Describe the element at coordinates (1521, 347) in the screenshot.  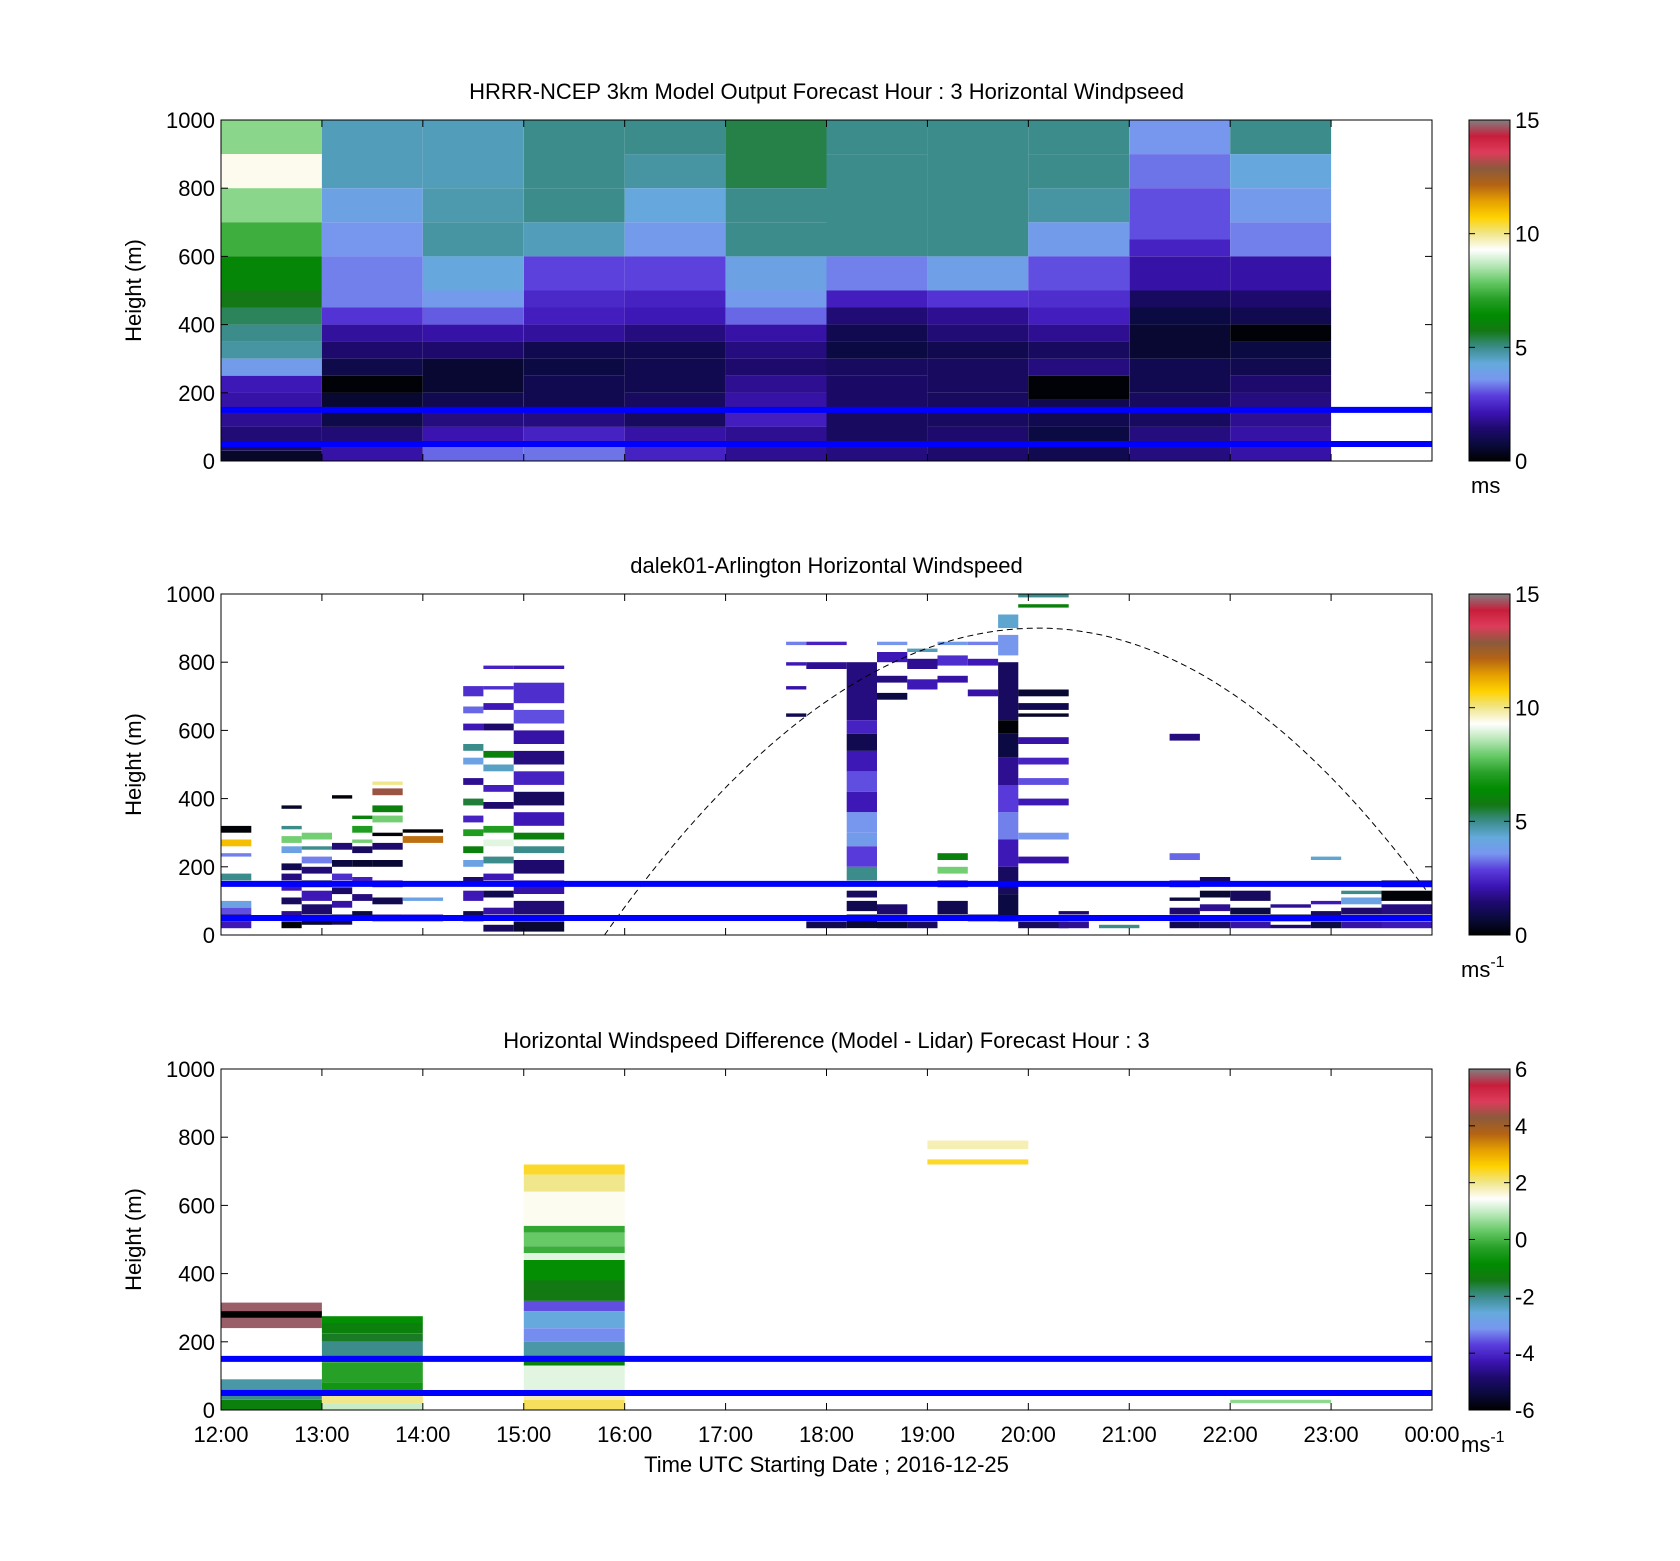
I see `colorbar-tick-label: 5` at that location.